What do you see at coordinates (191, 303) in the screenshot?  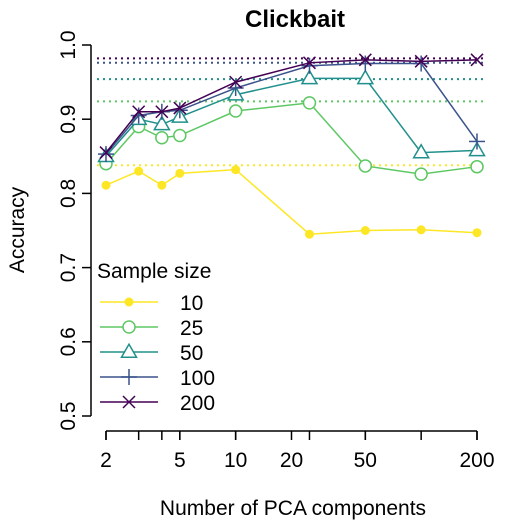 I see `legend-label: 10` at bounding box center [191, 303].